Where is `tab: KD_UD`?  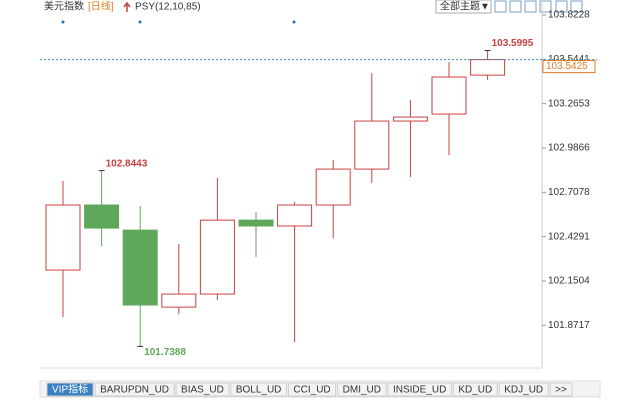
tab: KD_UD is located at coordinates (475, 390).